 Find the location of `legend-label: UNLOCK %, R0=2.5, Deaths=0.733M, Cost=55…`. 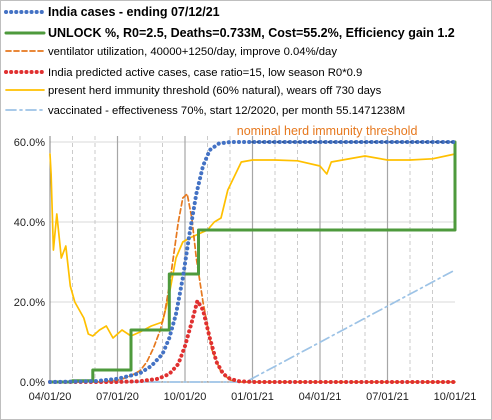

legend-label: UNLOCK %, R0=2.5, Deaths=0.733M, Cost=55… is located at coordinates (251, 33).